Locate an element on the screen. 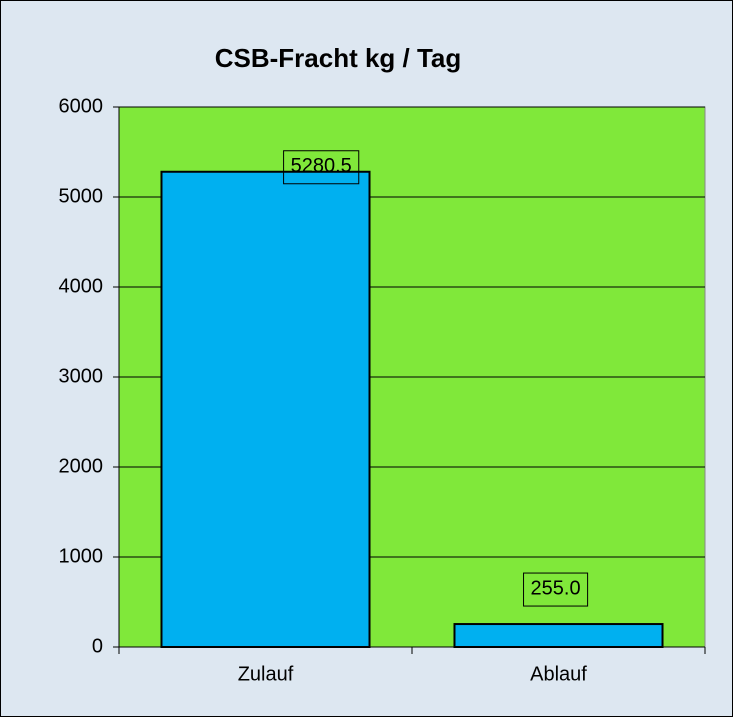  y-tick-label: 5000 is located at coordinates (81, 196).